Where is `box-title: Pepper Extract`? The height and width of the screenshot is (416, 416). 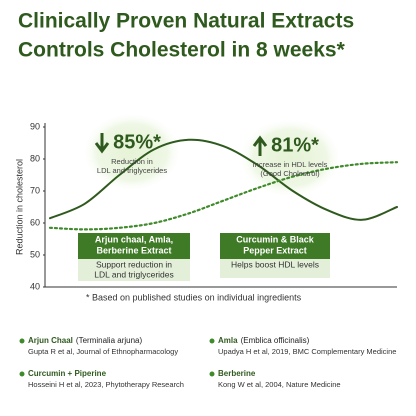 box-title: Pepper Extract is located at coordinates (275, 250).